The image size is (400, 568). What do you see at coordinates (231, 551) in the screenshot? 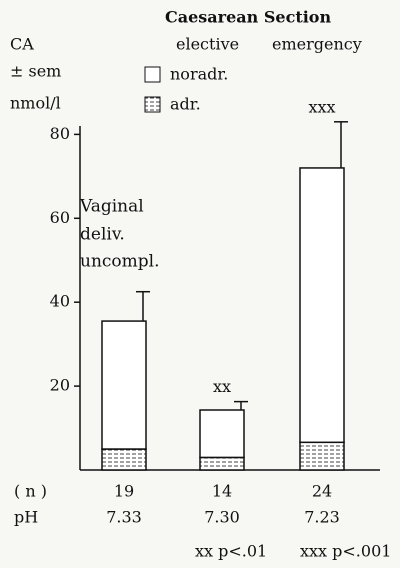
I see `footnote: xx p<.01` at bounding box center [231, 551].